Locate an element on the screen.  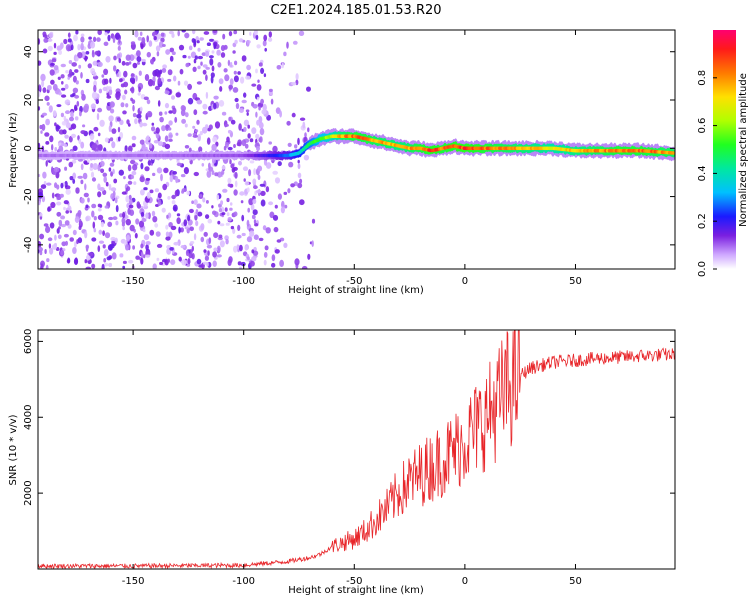
snr-y-tick-label: 2000 is located at coordinates (28, 492).